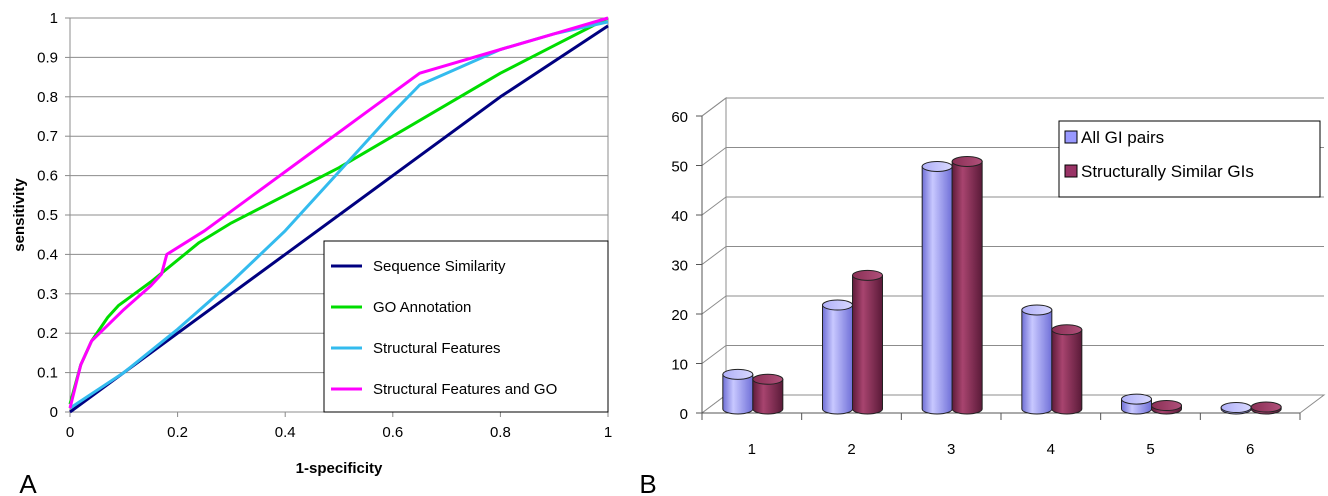 The image size is (1328, 496). Describe the element at coordinates (608, 432) in the screenshot. I see `x-tick-label-a: 1` at that location.